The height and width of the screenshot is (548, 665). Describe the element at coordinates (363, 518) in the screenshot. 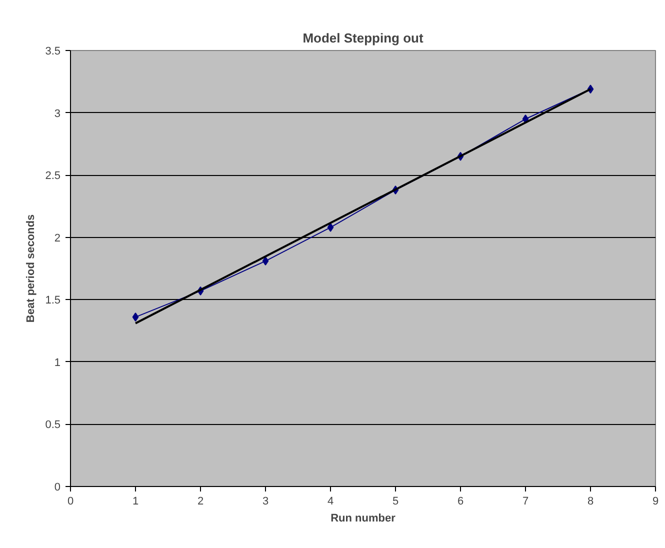

I see `x-axis-title: Run number` at that location.